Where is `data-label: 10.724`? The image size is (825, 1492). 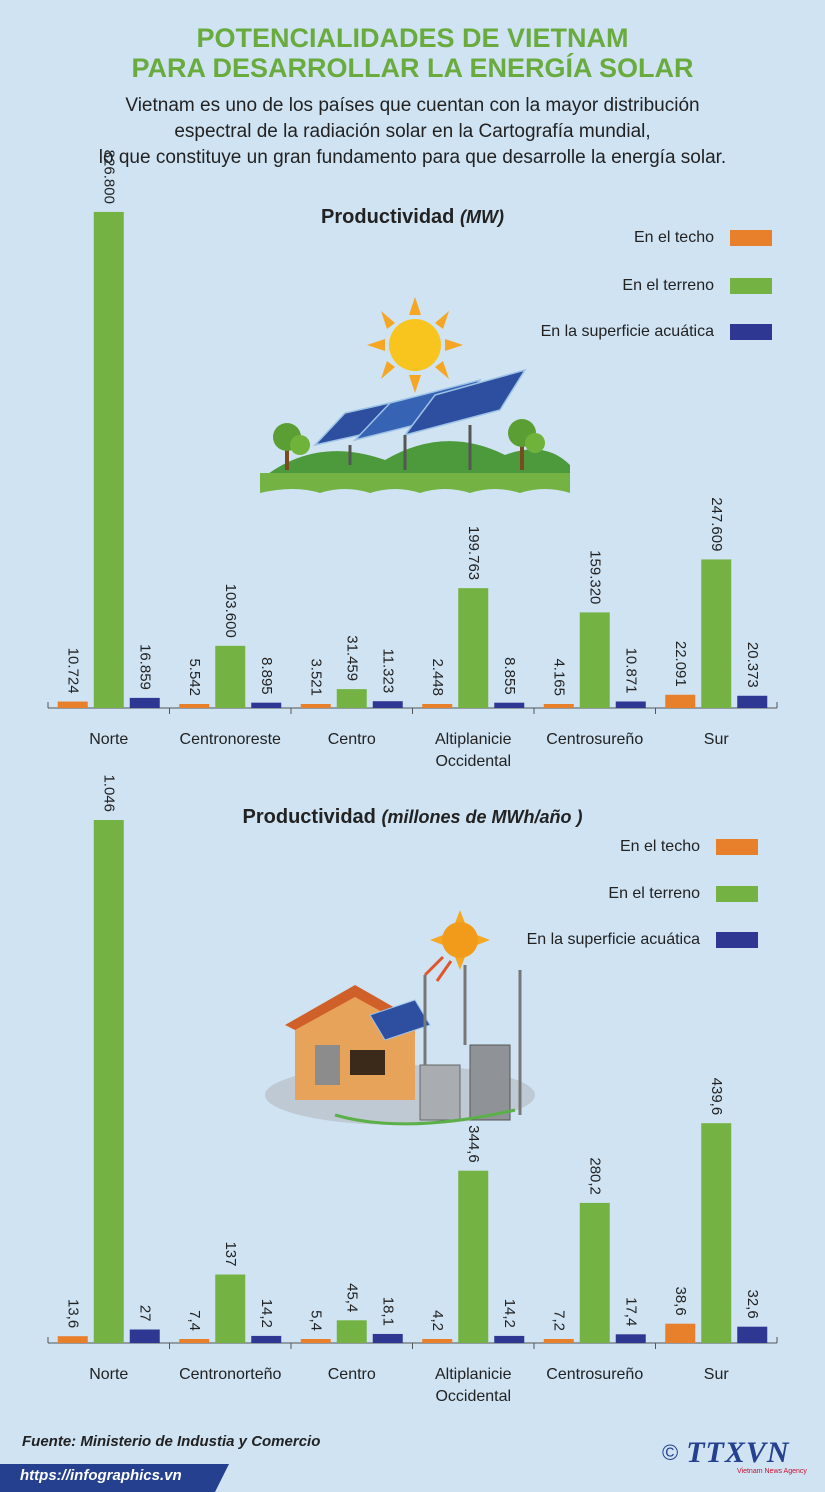 data-label: 10.724 is located at coordinates (72, 671).